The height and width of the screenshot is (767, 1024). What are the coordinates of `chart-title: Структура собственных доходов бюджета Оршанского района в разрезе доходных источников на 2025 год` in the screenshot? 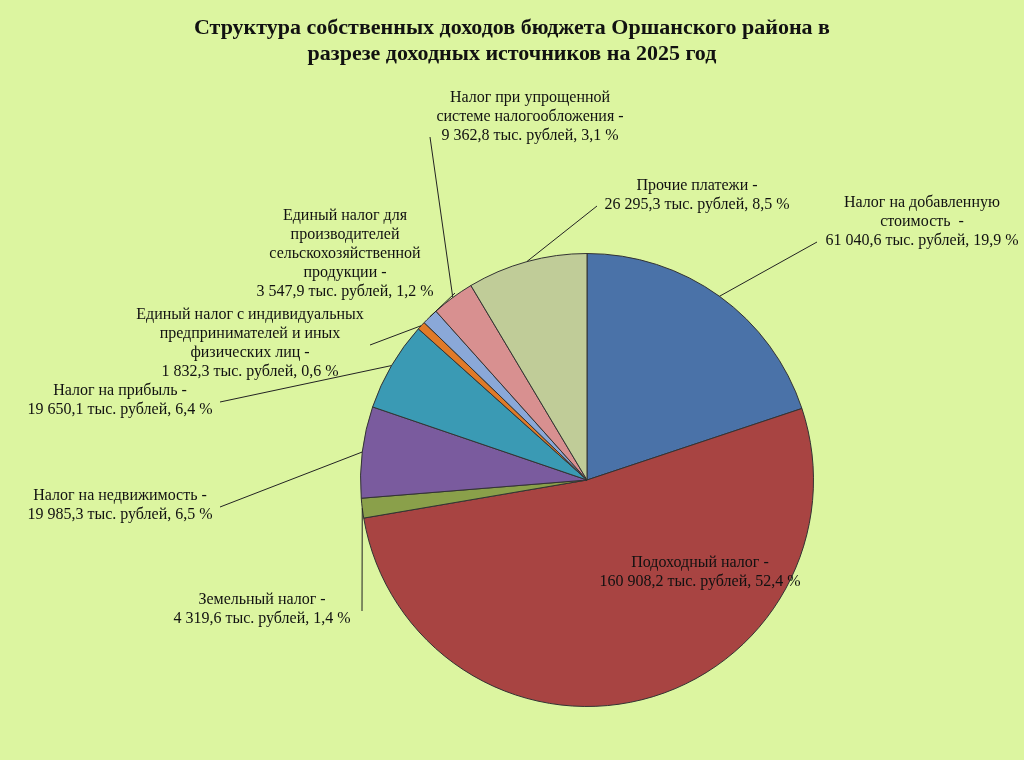 It's located at (512, 40).